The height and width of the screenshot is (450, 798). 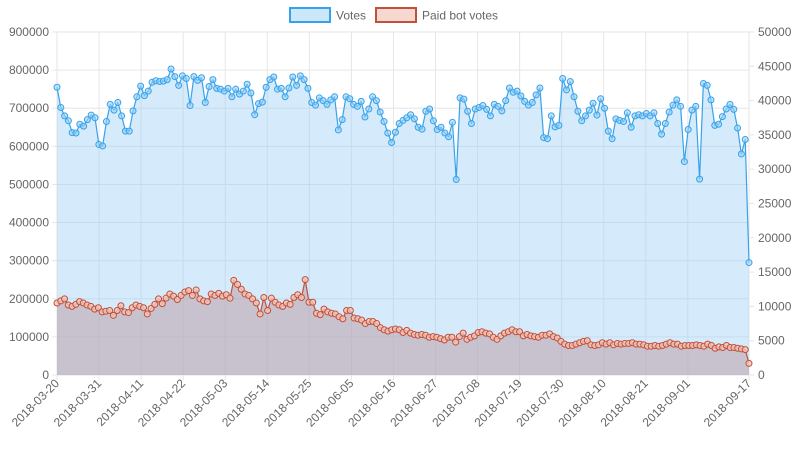 What do you see at coordinates (351, 16) in the screenshot?
I see `legend-label-votes: Votes` at bounding box center [351, 16].